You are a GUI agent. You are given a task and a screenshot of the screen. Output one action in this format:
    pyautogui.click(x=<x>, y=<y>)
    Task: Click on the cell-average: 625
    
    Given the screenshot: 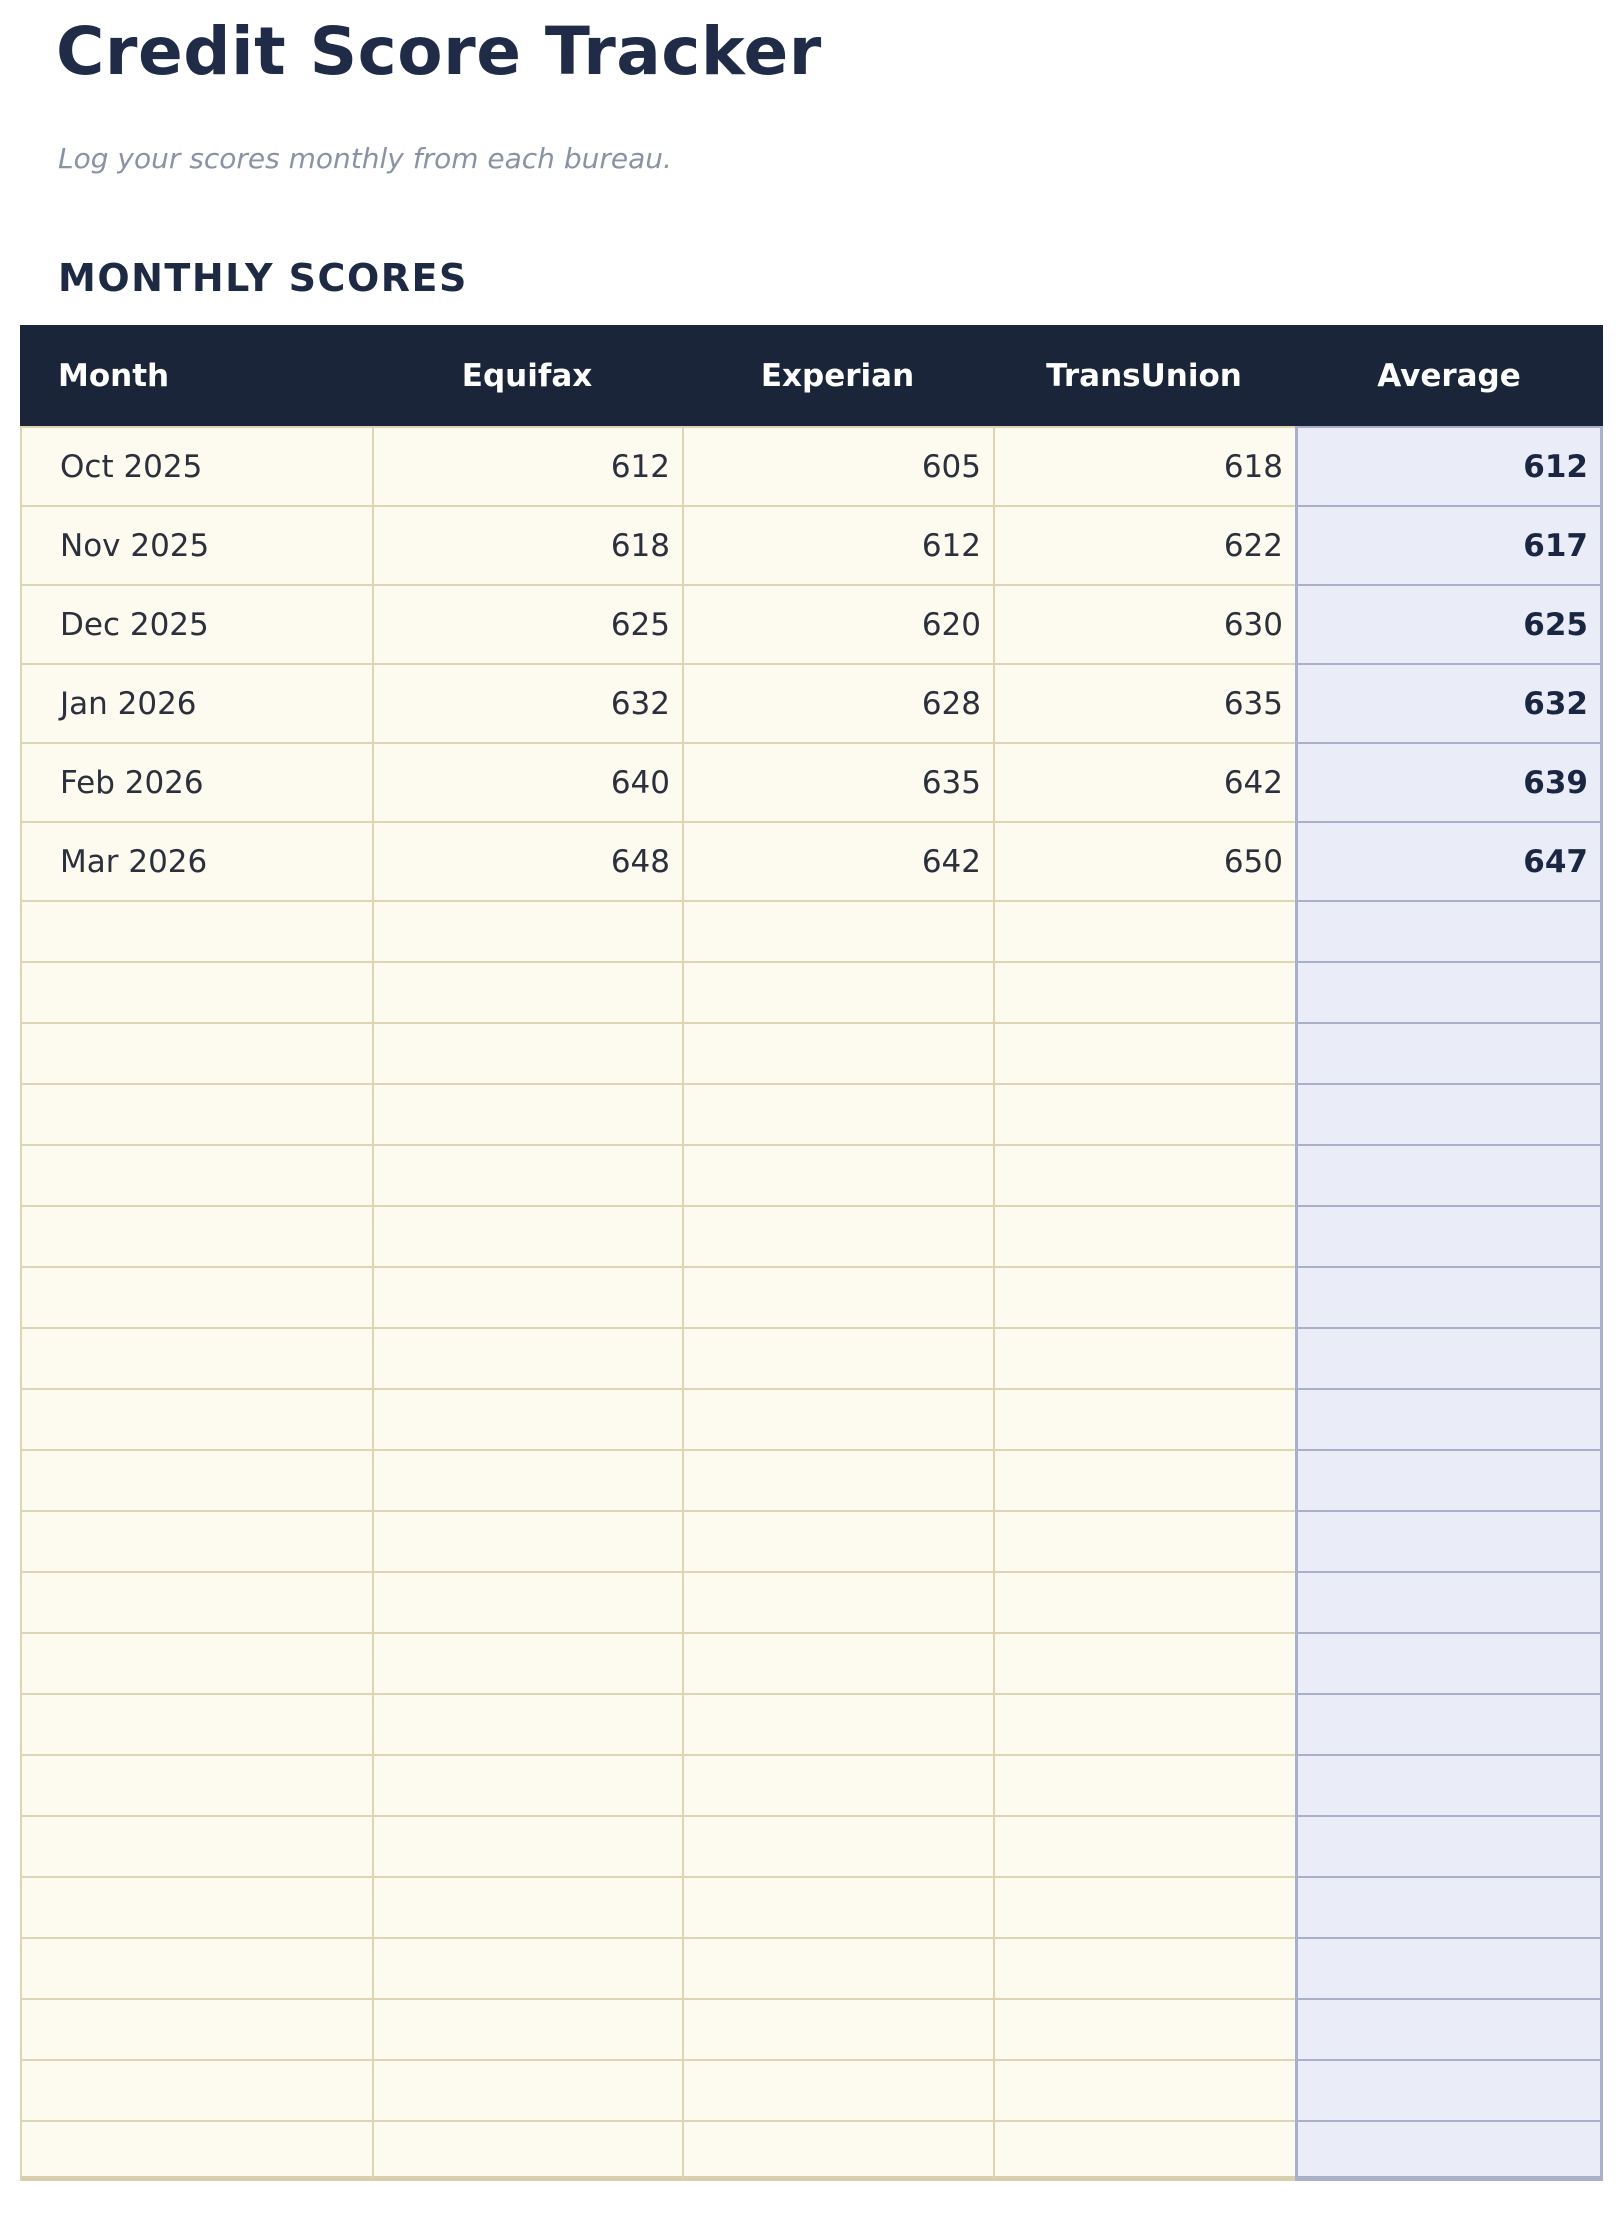 What is the action you would take?
    pyautogui.click(x=1449, y=624)
    